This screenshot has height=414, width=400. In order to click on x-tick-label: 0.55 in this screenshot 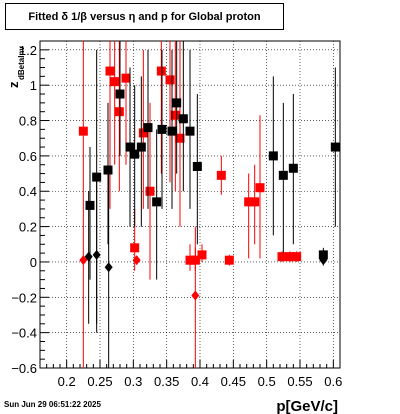, I will do `click(299, 381)`.